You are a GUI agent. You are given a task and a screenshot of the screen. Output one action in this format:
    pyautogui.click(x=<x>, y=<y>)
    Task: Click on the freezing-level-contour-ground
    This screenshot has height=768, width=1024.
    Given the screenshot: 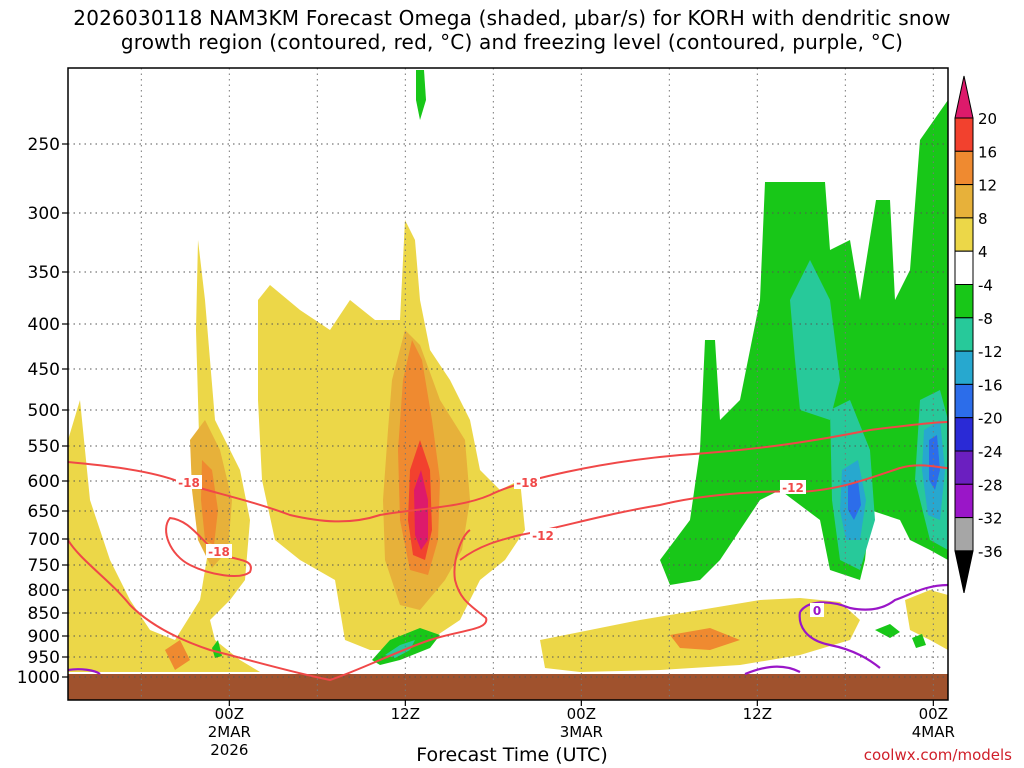 What is the action you would take?
    pyautogui.click(x=772, y=670)
    